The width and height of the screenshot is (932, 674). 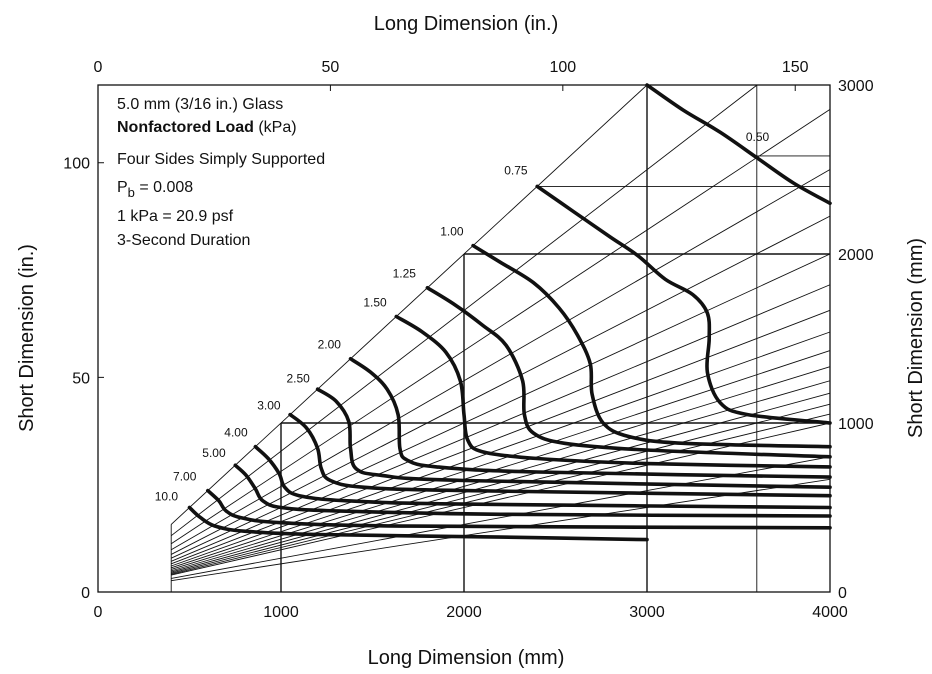 I want to click on y-left-tick-label: 50, so click(x=81, y=378).